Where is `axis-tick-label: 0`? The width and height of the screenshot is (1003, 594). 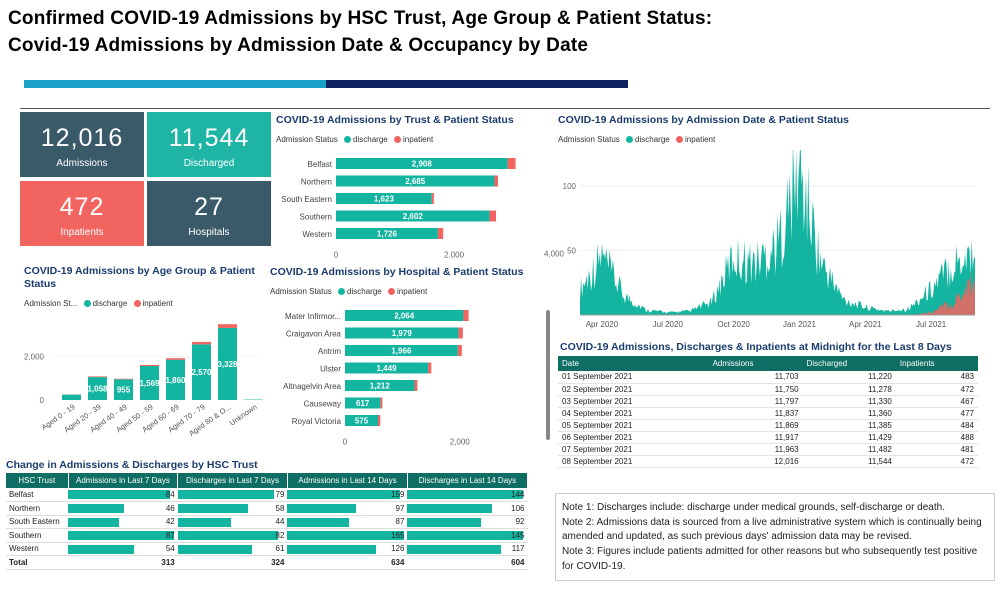 axis-tick-label: 0 is located at coordinates (345, 442).